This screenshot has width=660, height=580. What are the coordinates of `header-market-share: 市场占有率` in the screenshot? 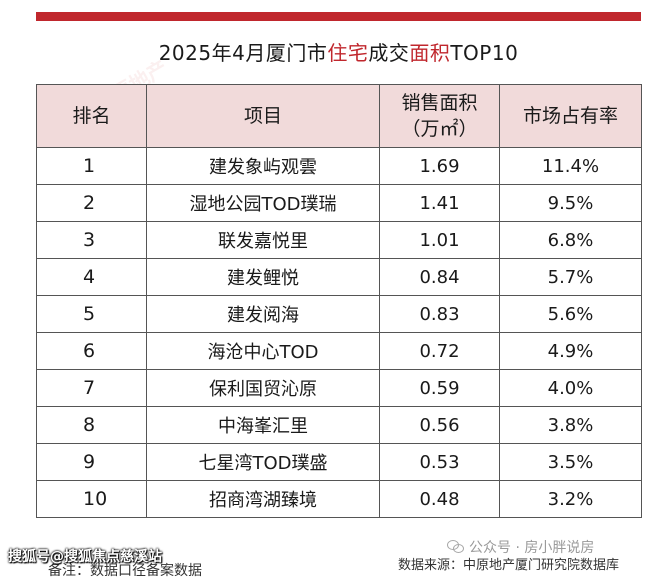 It's located at (570, 116).